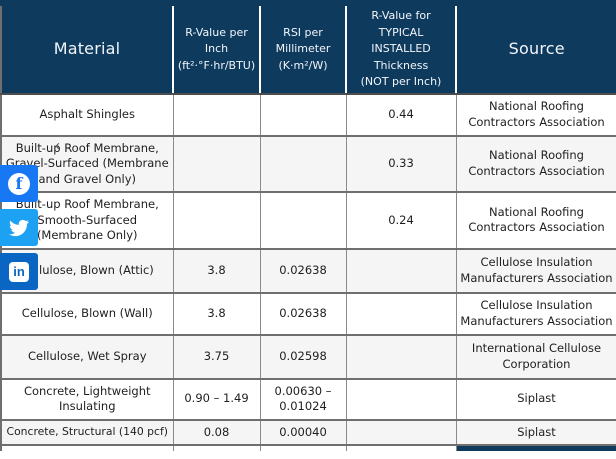 The width and height of the screenshot is (616, 459). What do you see at coordinates (216, 47) in the screenshot?
I see `column-header-r_per_inch: R-Value per Inch (ft²·°F·hr/BTU)` at bounding box center [216, 47].